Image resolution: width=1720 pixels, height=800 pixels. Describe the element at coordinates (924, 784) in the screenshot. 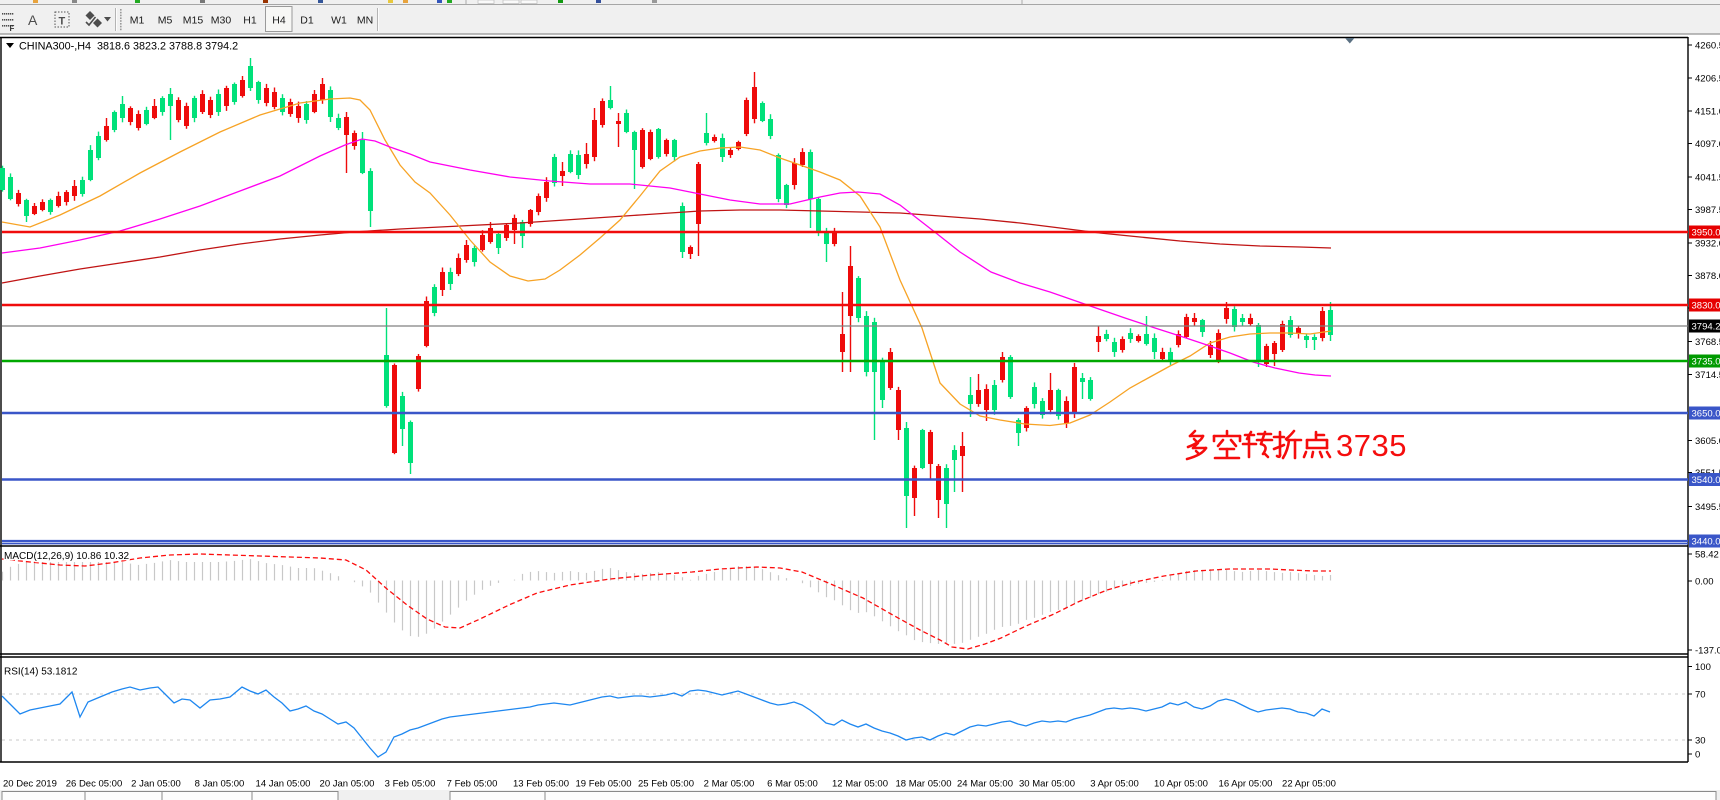

I see `svg-text: 18 Mar 05:00` at that location.